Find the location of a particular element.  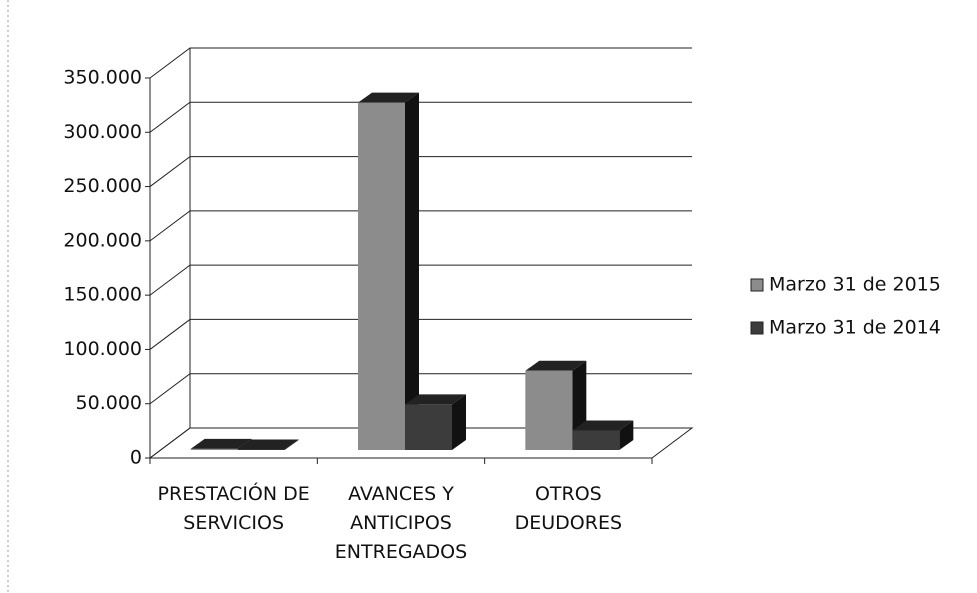

y-tick-label: 50.000 is located at coordinates (109, 403).